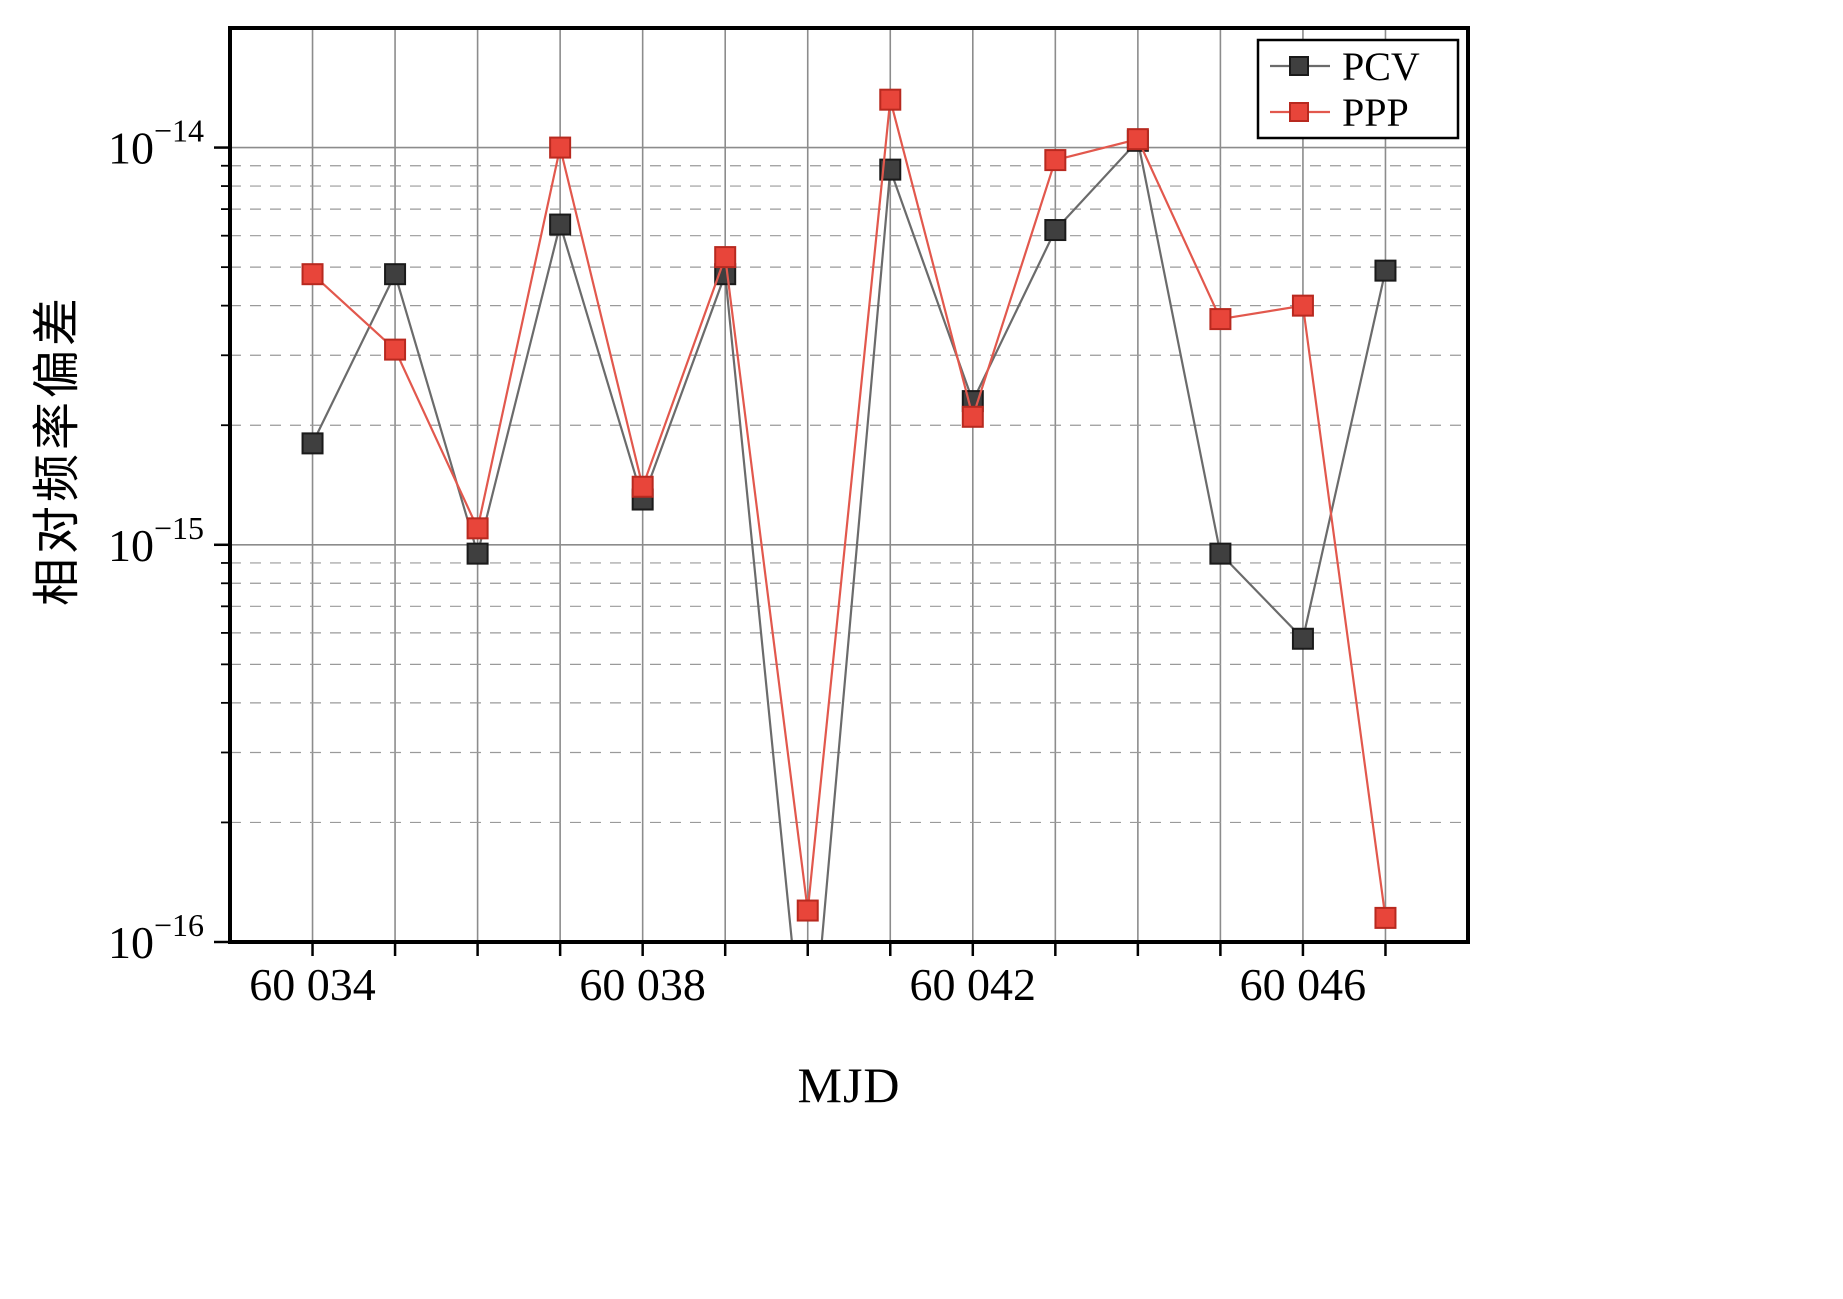 The image size is (1843, 1299). Describe the element at coordinates (156, 143) in the screenshot. I see `y-tick-label: 10−14` at that location.